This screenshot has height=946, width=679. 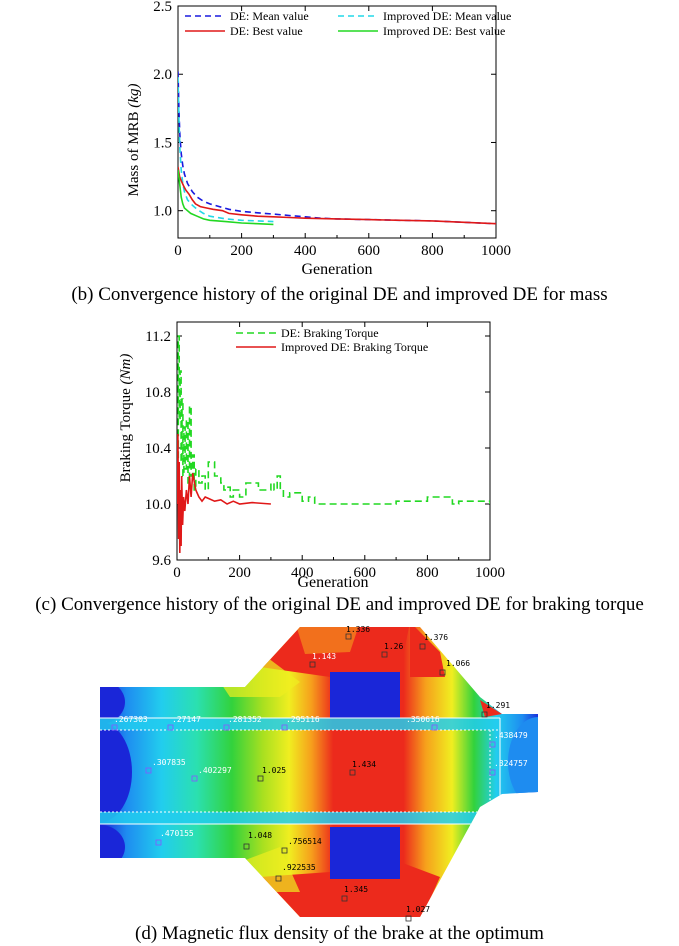 I want to click on chart-b-ylabel: Mass of MRB (kg), so click(x=134, y=140).